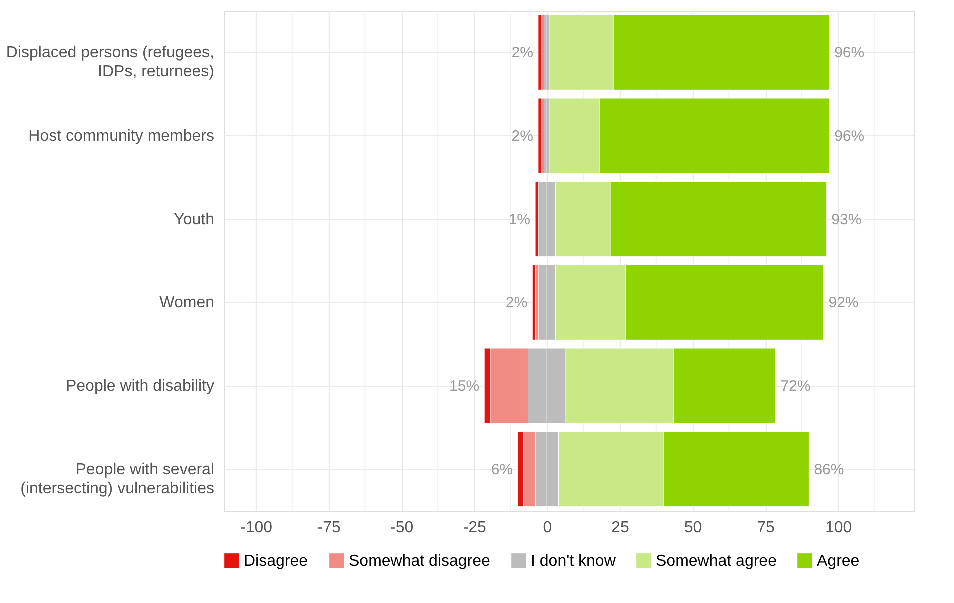 The height and width of the screenshot is (603, 954). I want to click on legend-label: I don't know, so click(573, 561).